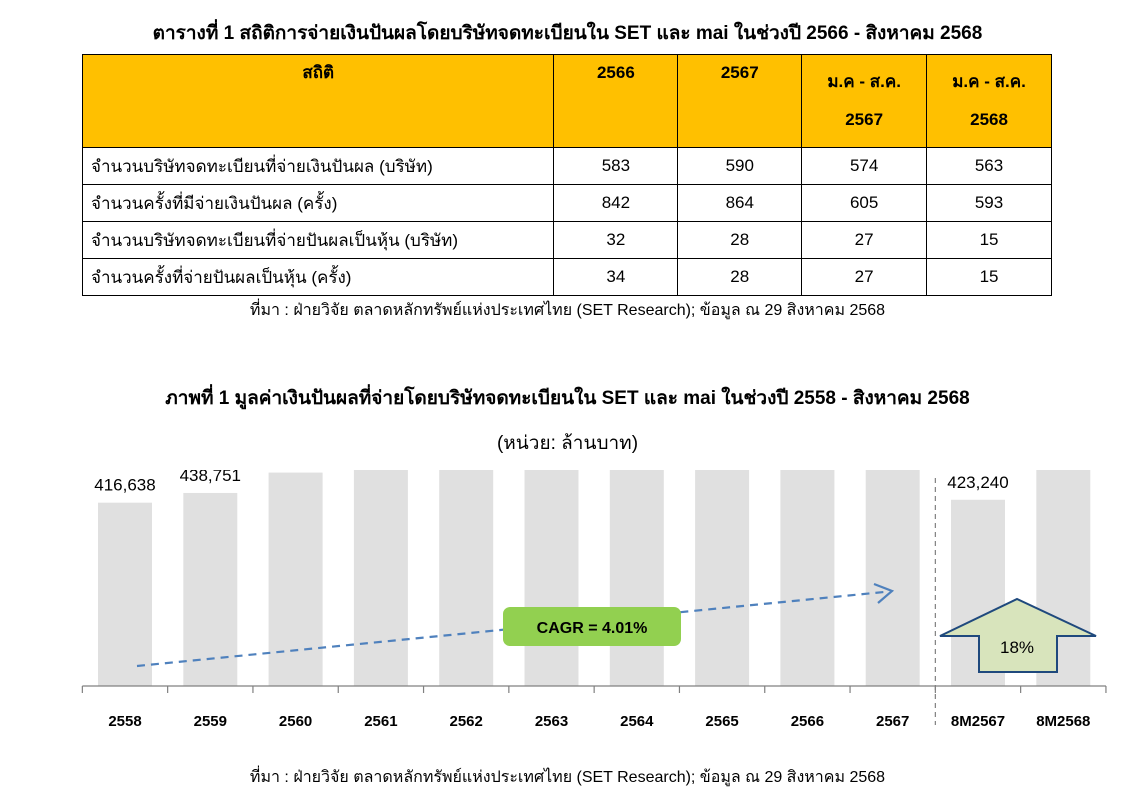  I want to click on cagr-trend-group: CAGR = 4.01%, so click(515, 625).